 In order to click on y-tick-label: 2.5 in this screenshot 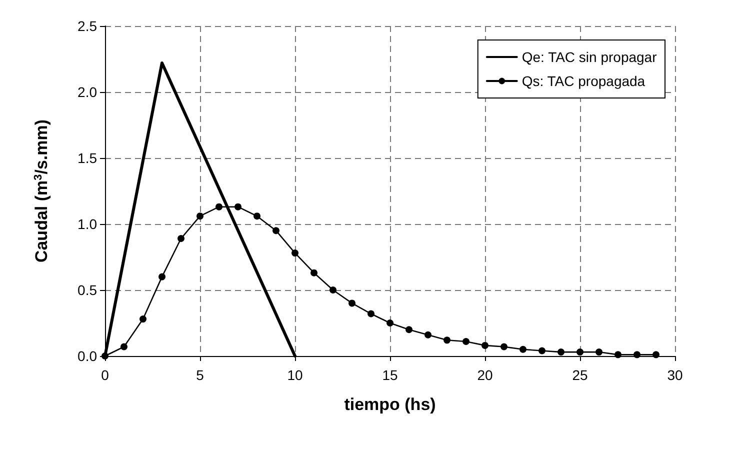, I will do `click(88, 26)`.